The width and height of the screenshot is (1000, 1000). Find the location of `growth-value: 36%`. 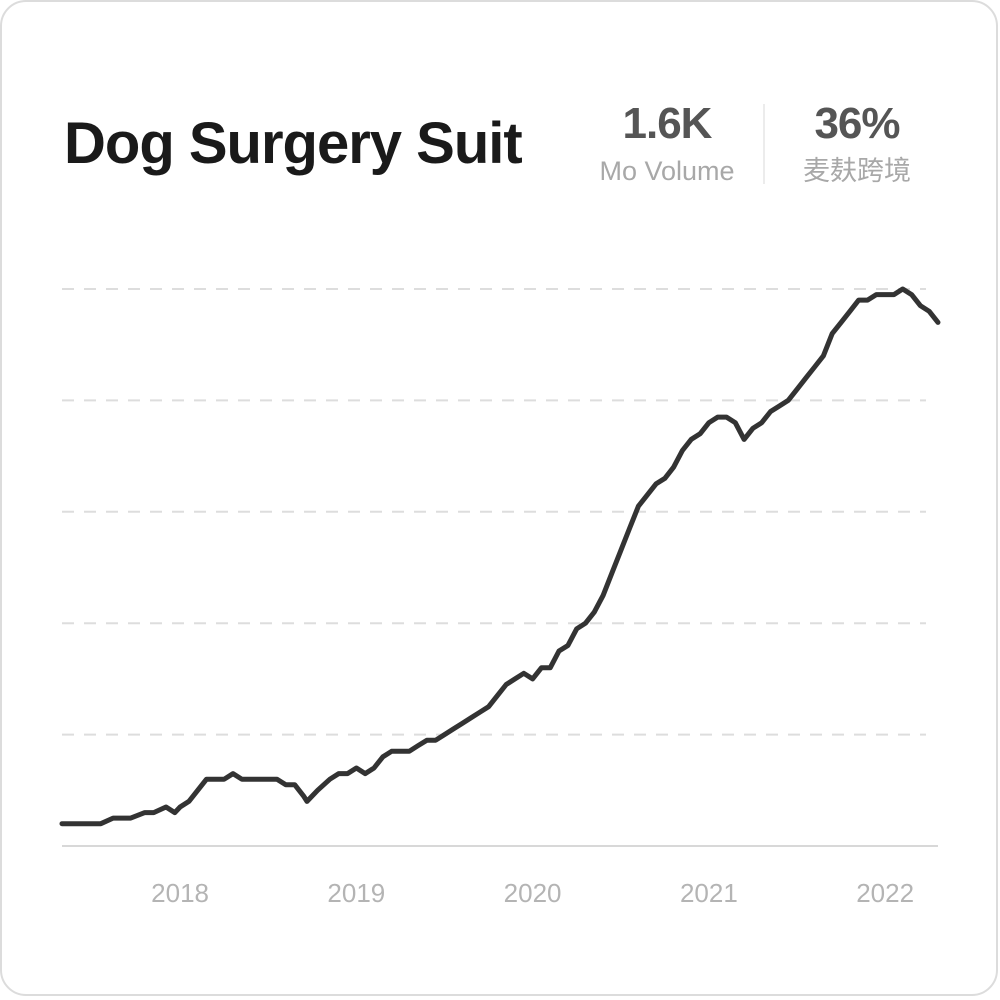

growth-value: 36% is located at coordinates (857, 123).